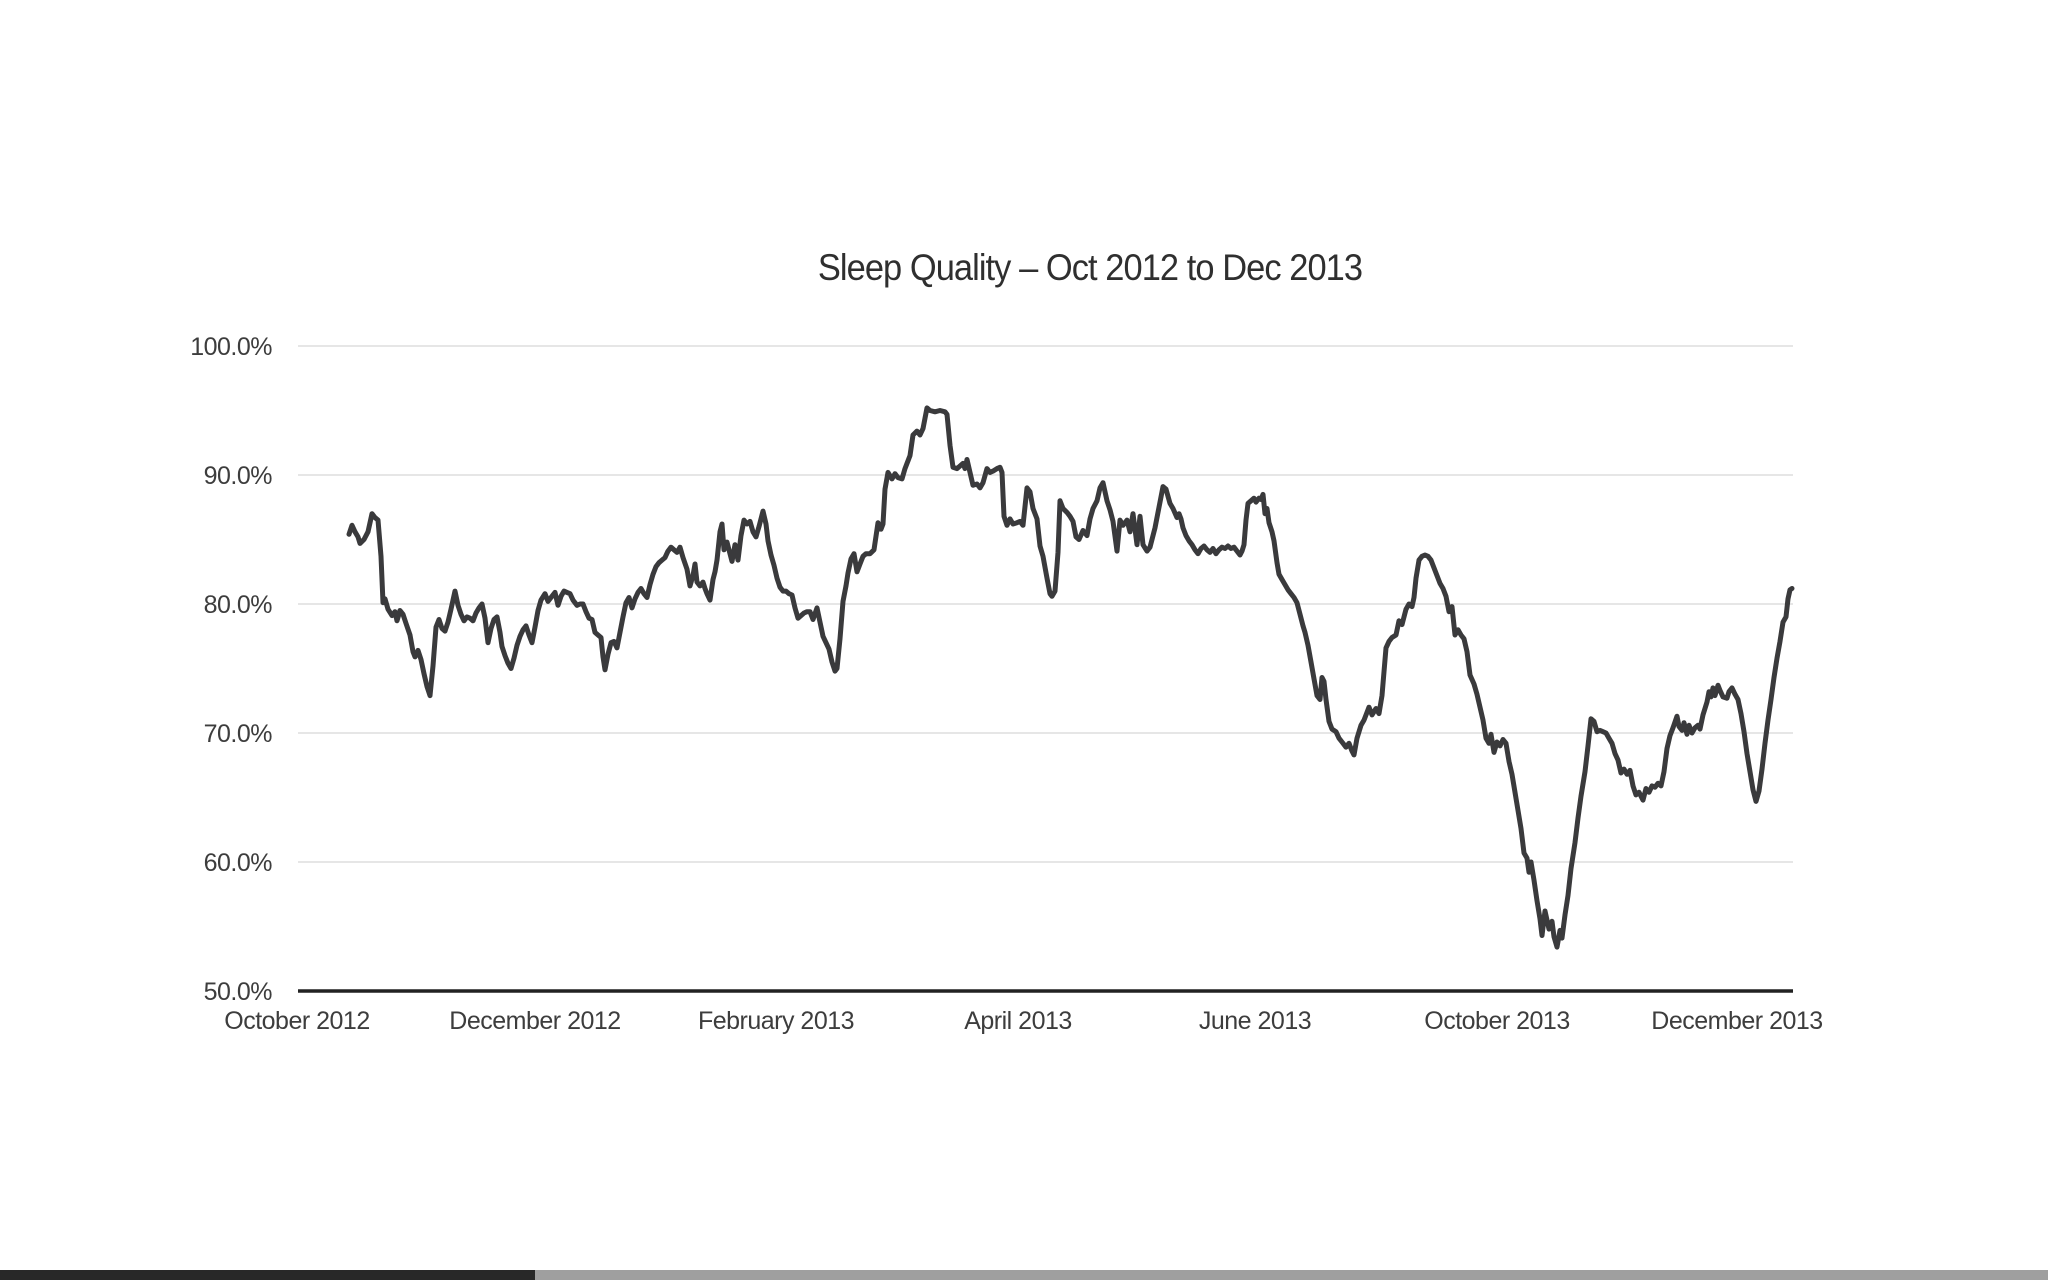 Image resolution: width=2048 pixels, height=1280 pixels. What do you see at coordinates (238, 734) in the screenshot?
I see `y-tick-label: 70.0%` at bounding box center [238, 734].